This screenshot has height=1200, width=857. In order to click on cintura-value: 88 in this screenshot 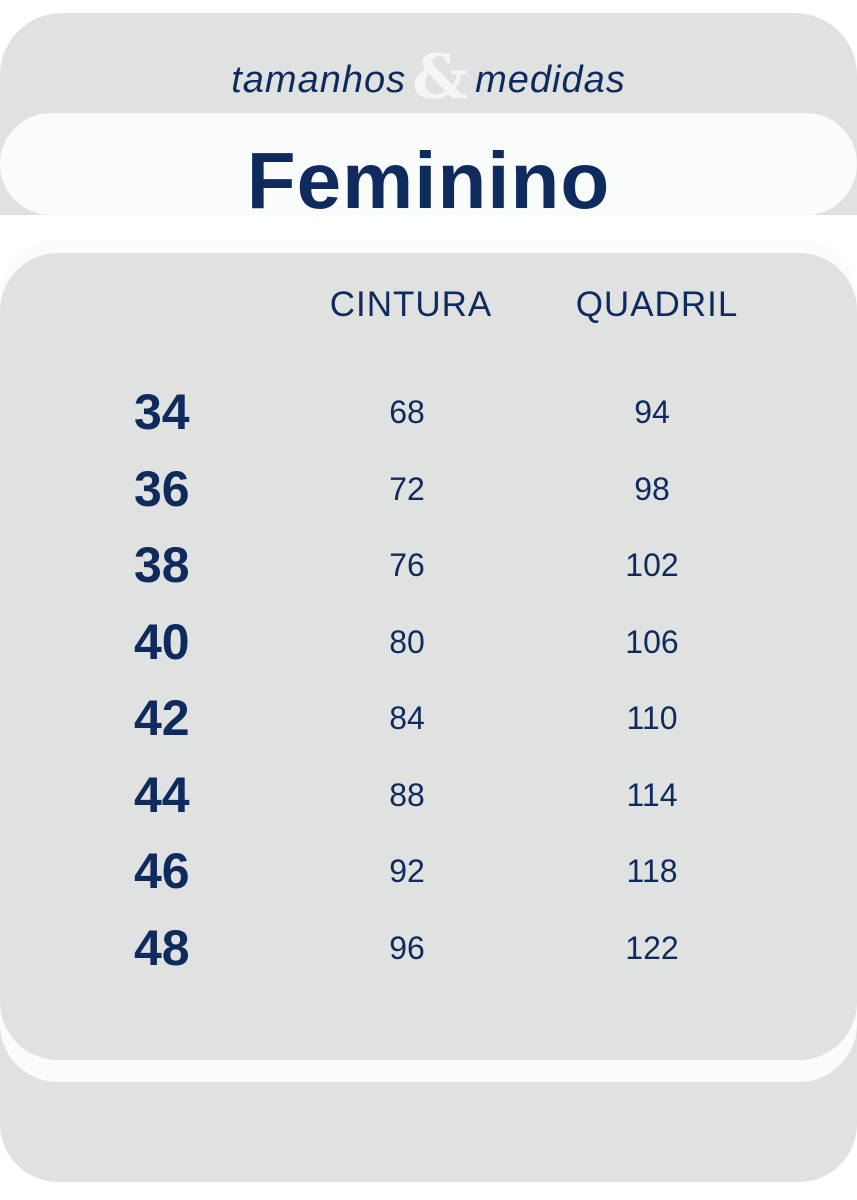, I will do `click(407, 794)`.